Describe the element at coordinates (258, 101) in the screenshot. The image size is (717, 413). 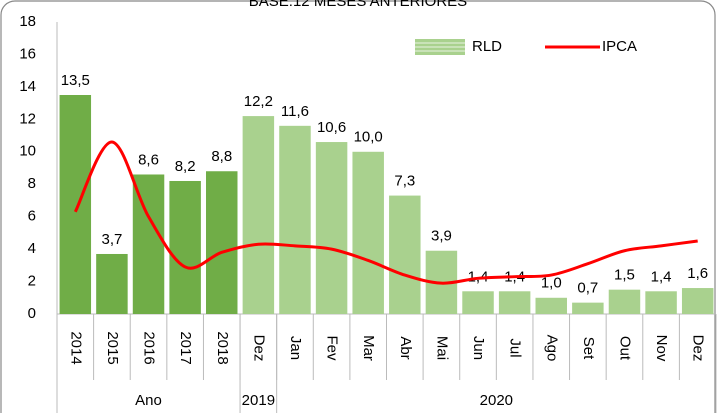
I see `data-label: 12,2` at that location.